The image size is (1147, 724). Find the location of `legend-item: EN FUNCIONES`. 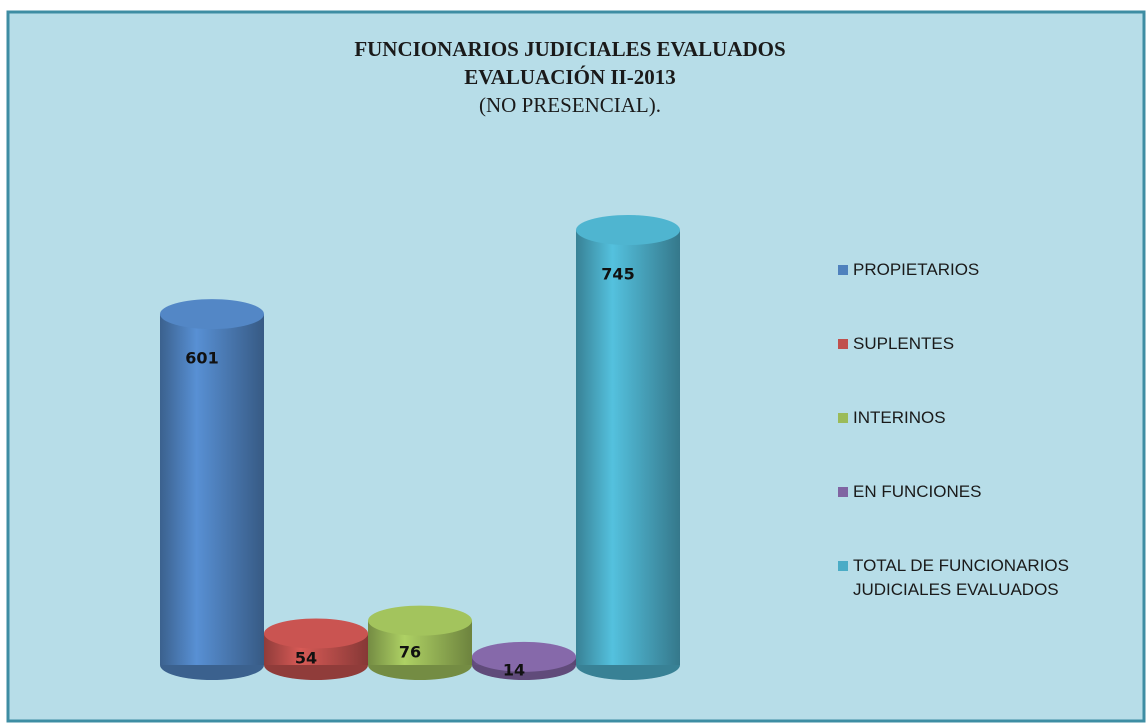

legend-item: EN FUNCIONES is located at coordinates (988, 492).